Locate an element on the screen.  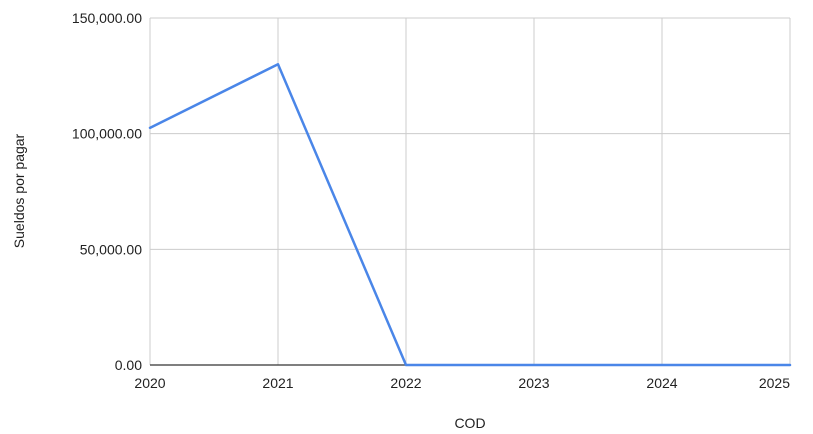
x-tick-label: 2020 is located at coordinates (149, 383).